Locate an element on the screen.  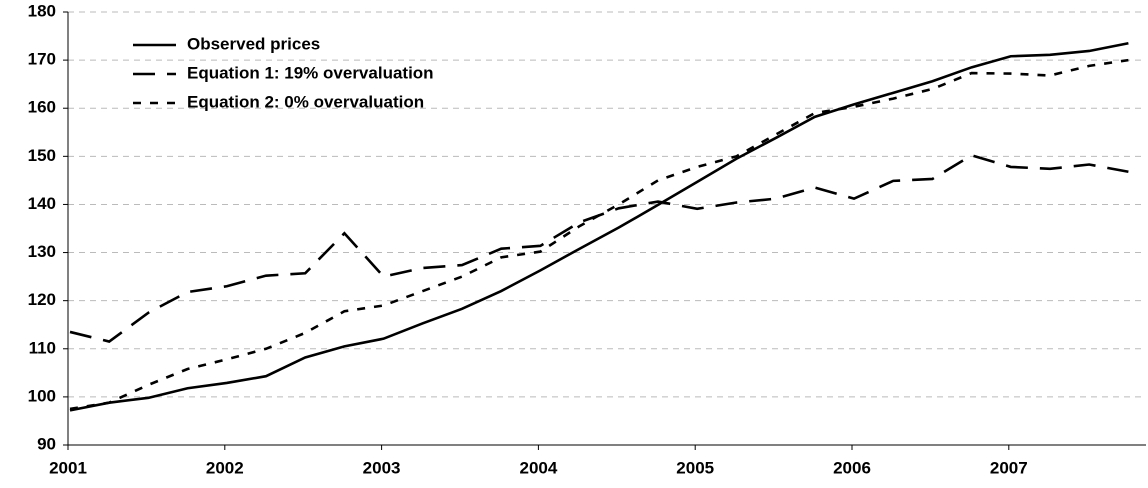
y-tick-label: 160 is located at coordinates (42, 107).